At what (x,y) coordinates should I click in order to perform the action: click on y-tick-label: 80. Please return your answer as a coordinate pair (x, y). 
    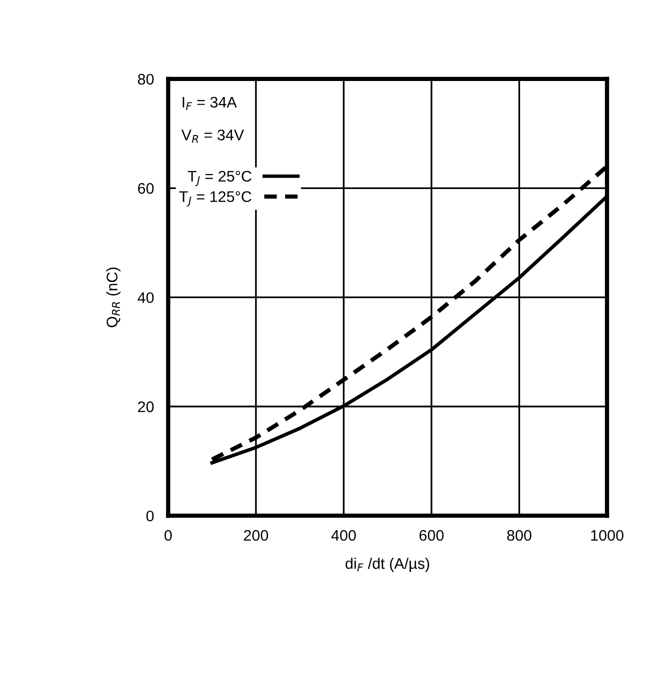
    Looking at the image, I should click on (146, 79).